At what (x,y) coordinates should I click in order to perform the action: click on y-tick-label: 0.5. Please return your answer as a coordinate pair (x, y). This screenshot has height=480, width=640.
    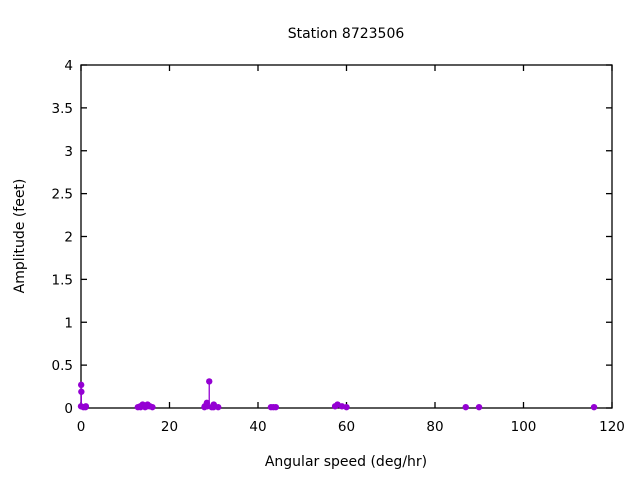
    Looking at the image, I should click on (62, 366).